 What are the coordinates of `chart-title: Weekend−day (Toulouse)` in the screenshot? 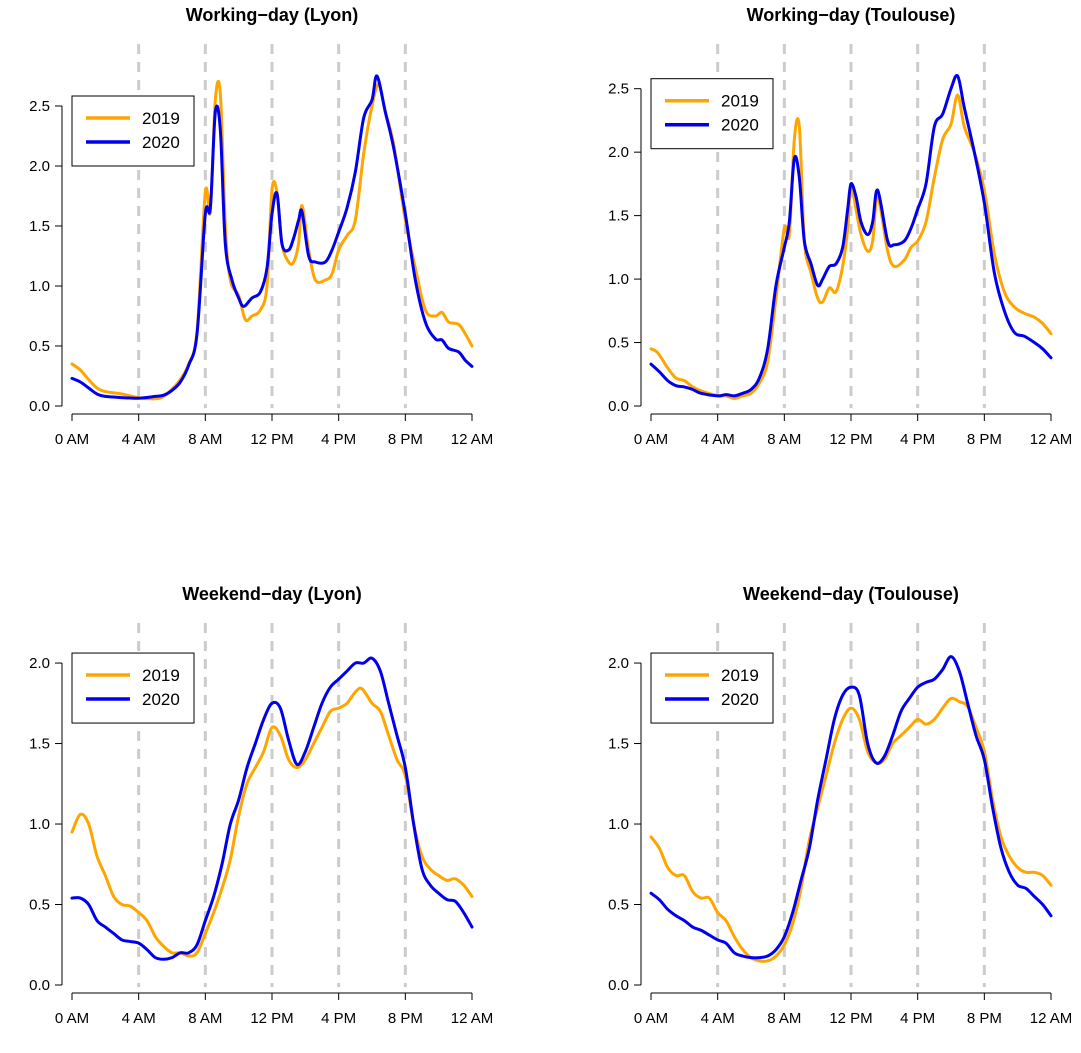 It's located at (851, 594).